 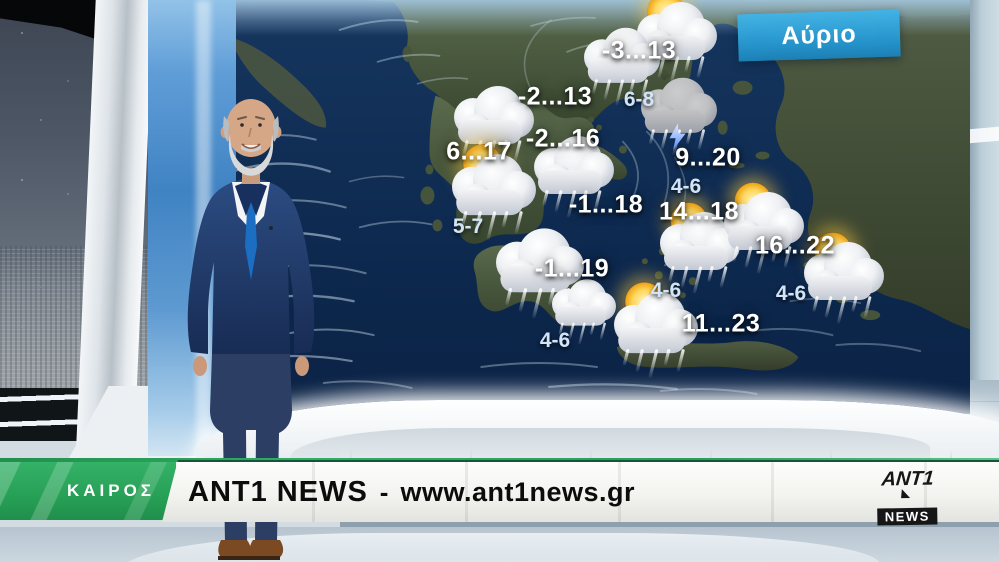 What do you see at coordinates (479, 151) in the screenshot?
I see `temperature-label: 6...17` at bounding box center [479, 151].